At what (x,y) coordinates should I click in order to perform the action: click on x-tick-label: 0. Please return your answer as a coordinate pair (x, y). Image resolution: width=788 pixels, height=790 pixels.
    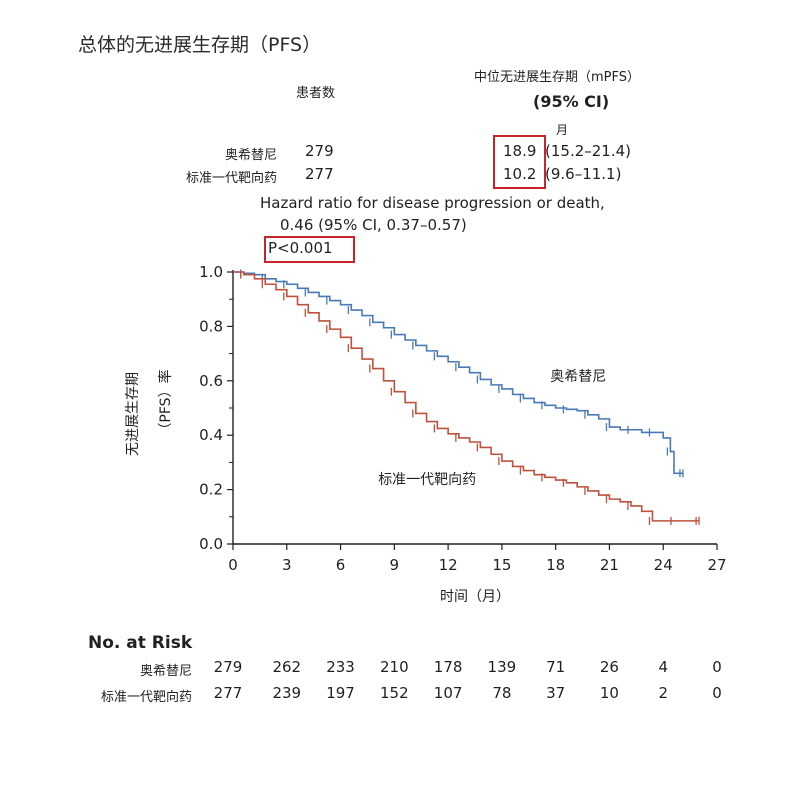
    Looking at the image, I should click on (233, 565).